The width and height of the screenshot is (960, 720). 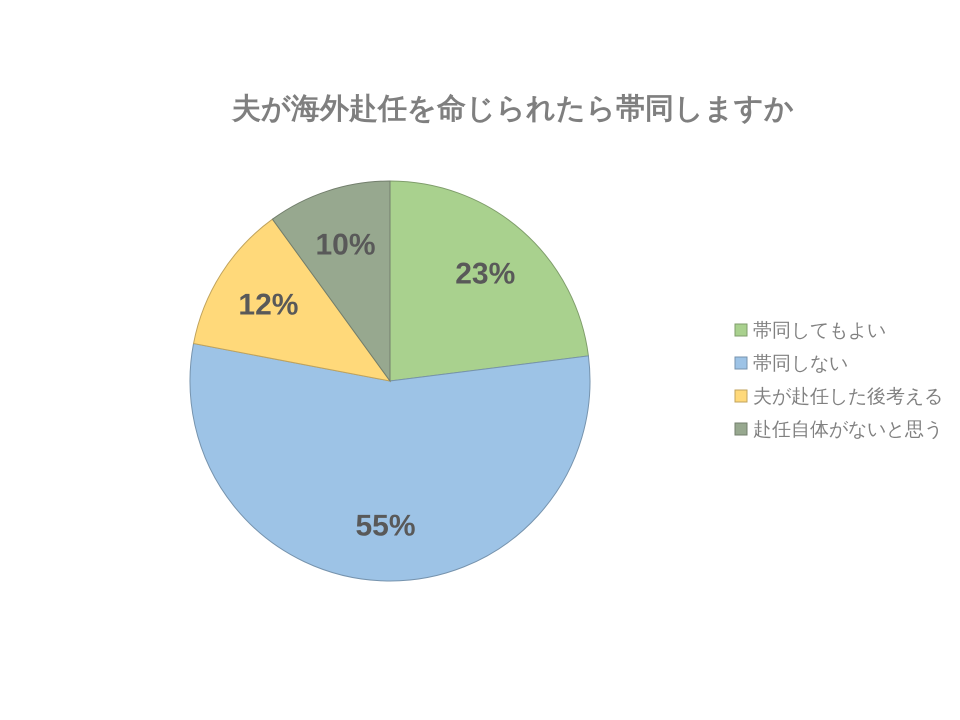 What do you see at coordinates (800, 363) in the screenshot?
I see `legend-label: 帯同しない` at bounding box center [800, 363].